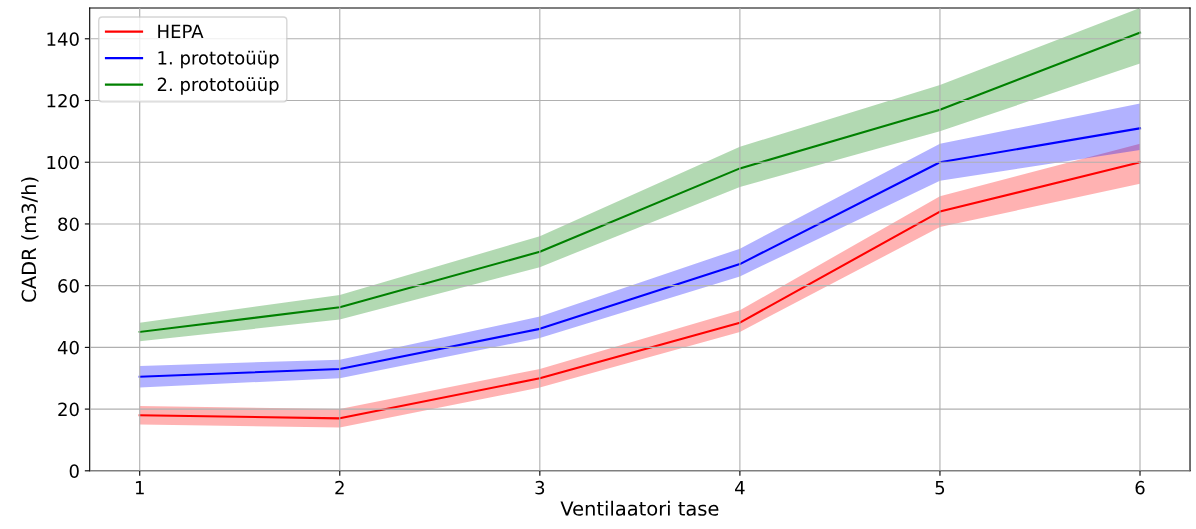  Describe the element at coordinates (740, 488) in the screenshot. I see `x-tick-label: 4` at that location.